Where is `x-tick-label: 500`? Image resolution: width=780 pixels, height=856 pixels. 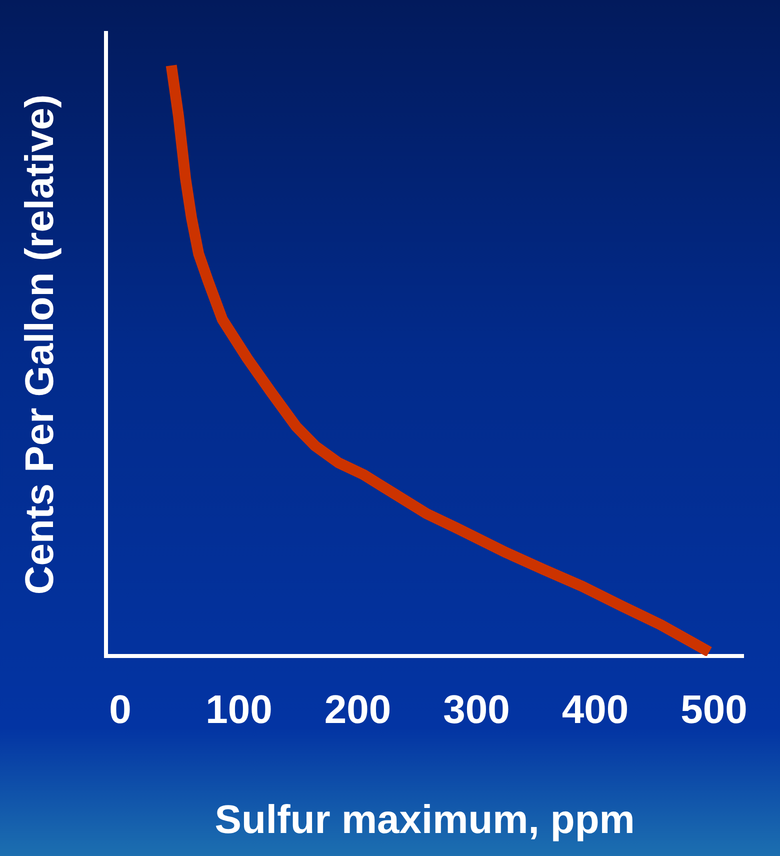
x-tick-label: 500 is located at coordinates (714, 710).